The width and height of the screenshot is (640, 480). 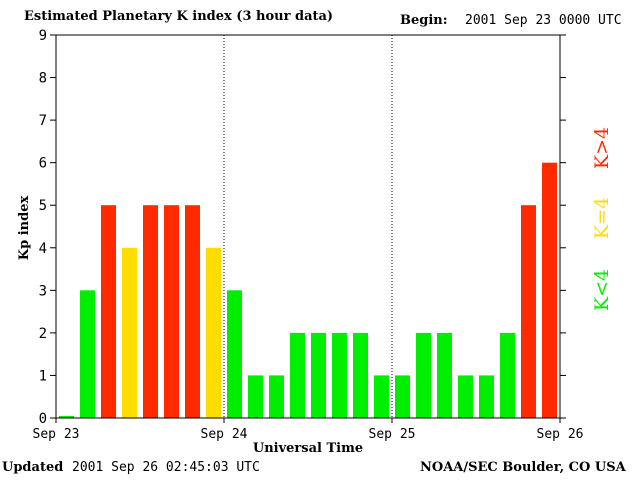 I want to click on x-tick-label: Sep 26, so click(x=560, y=434).